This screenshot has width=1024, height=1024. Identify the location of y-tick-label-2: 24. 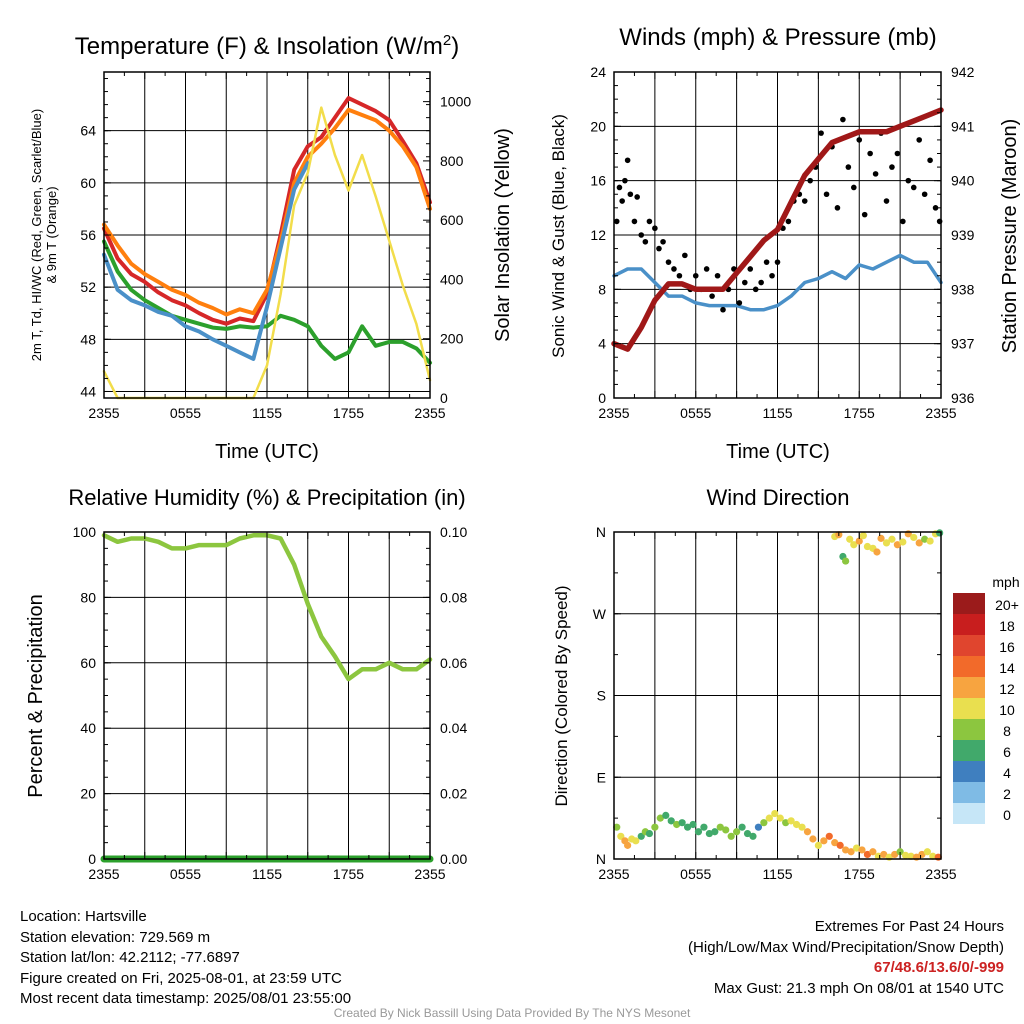
(598, 72).